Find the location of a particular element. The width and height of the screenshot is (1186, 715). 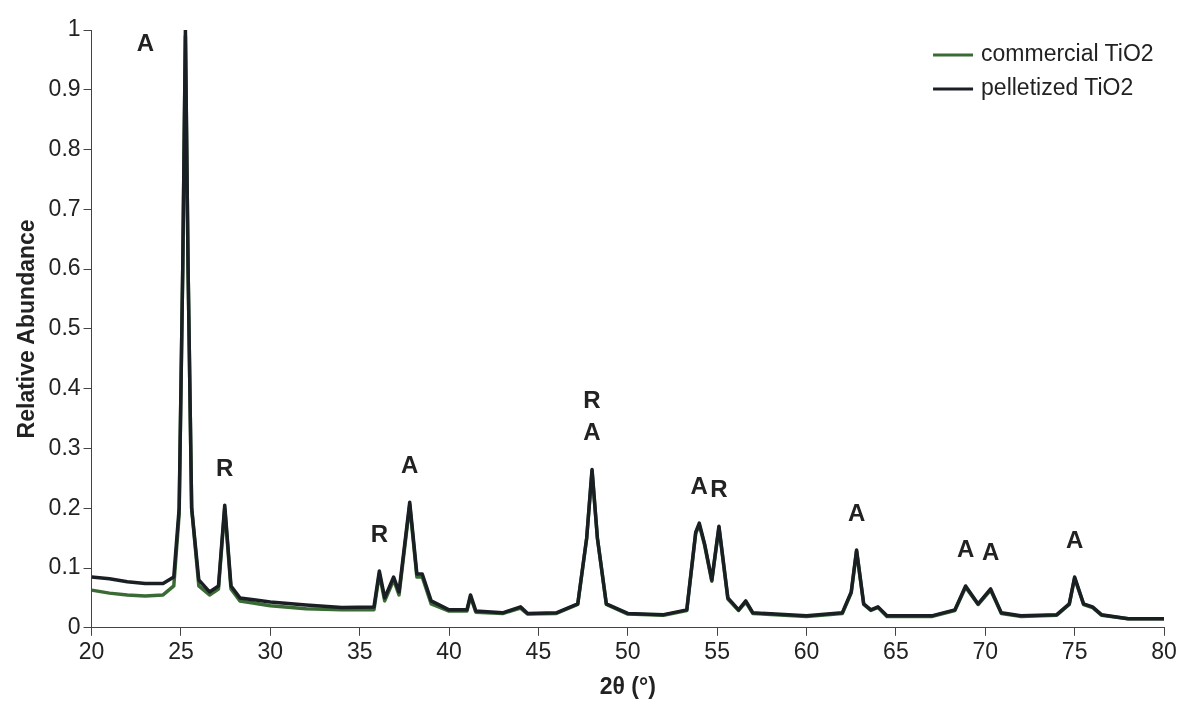

y-tick-label: 0.8 is located at coordinates (64, 147).